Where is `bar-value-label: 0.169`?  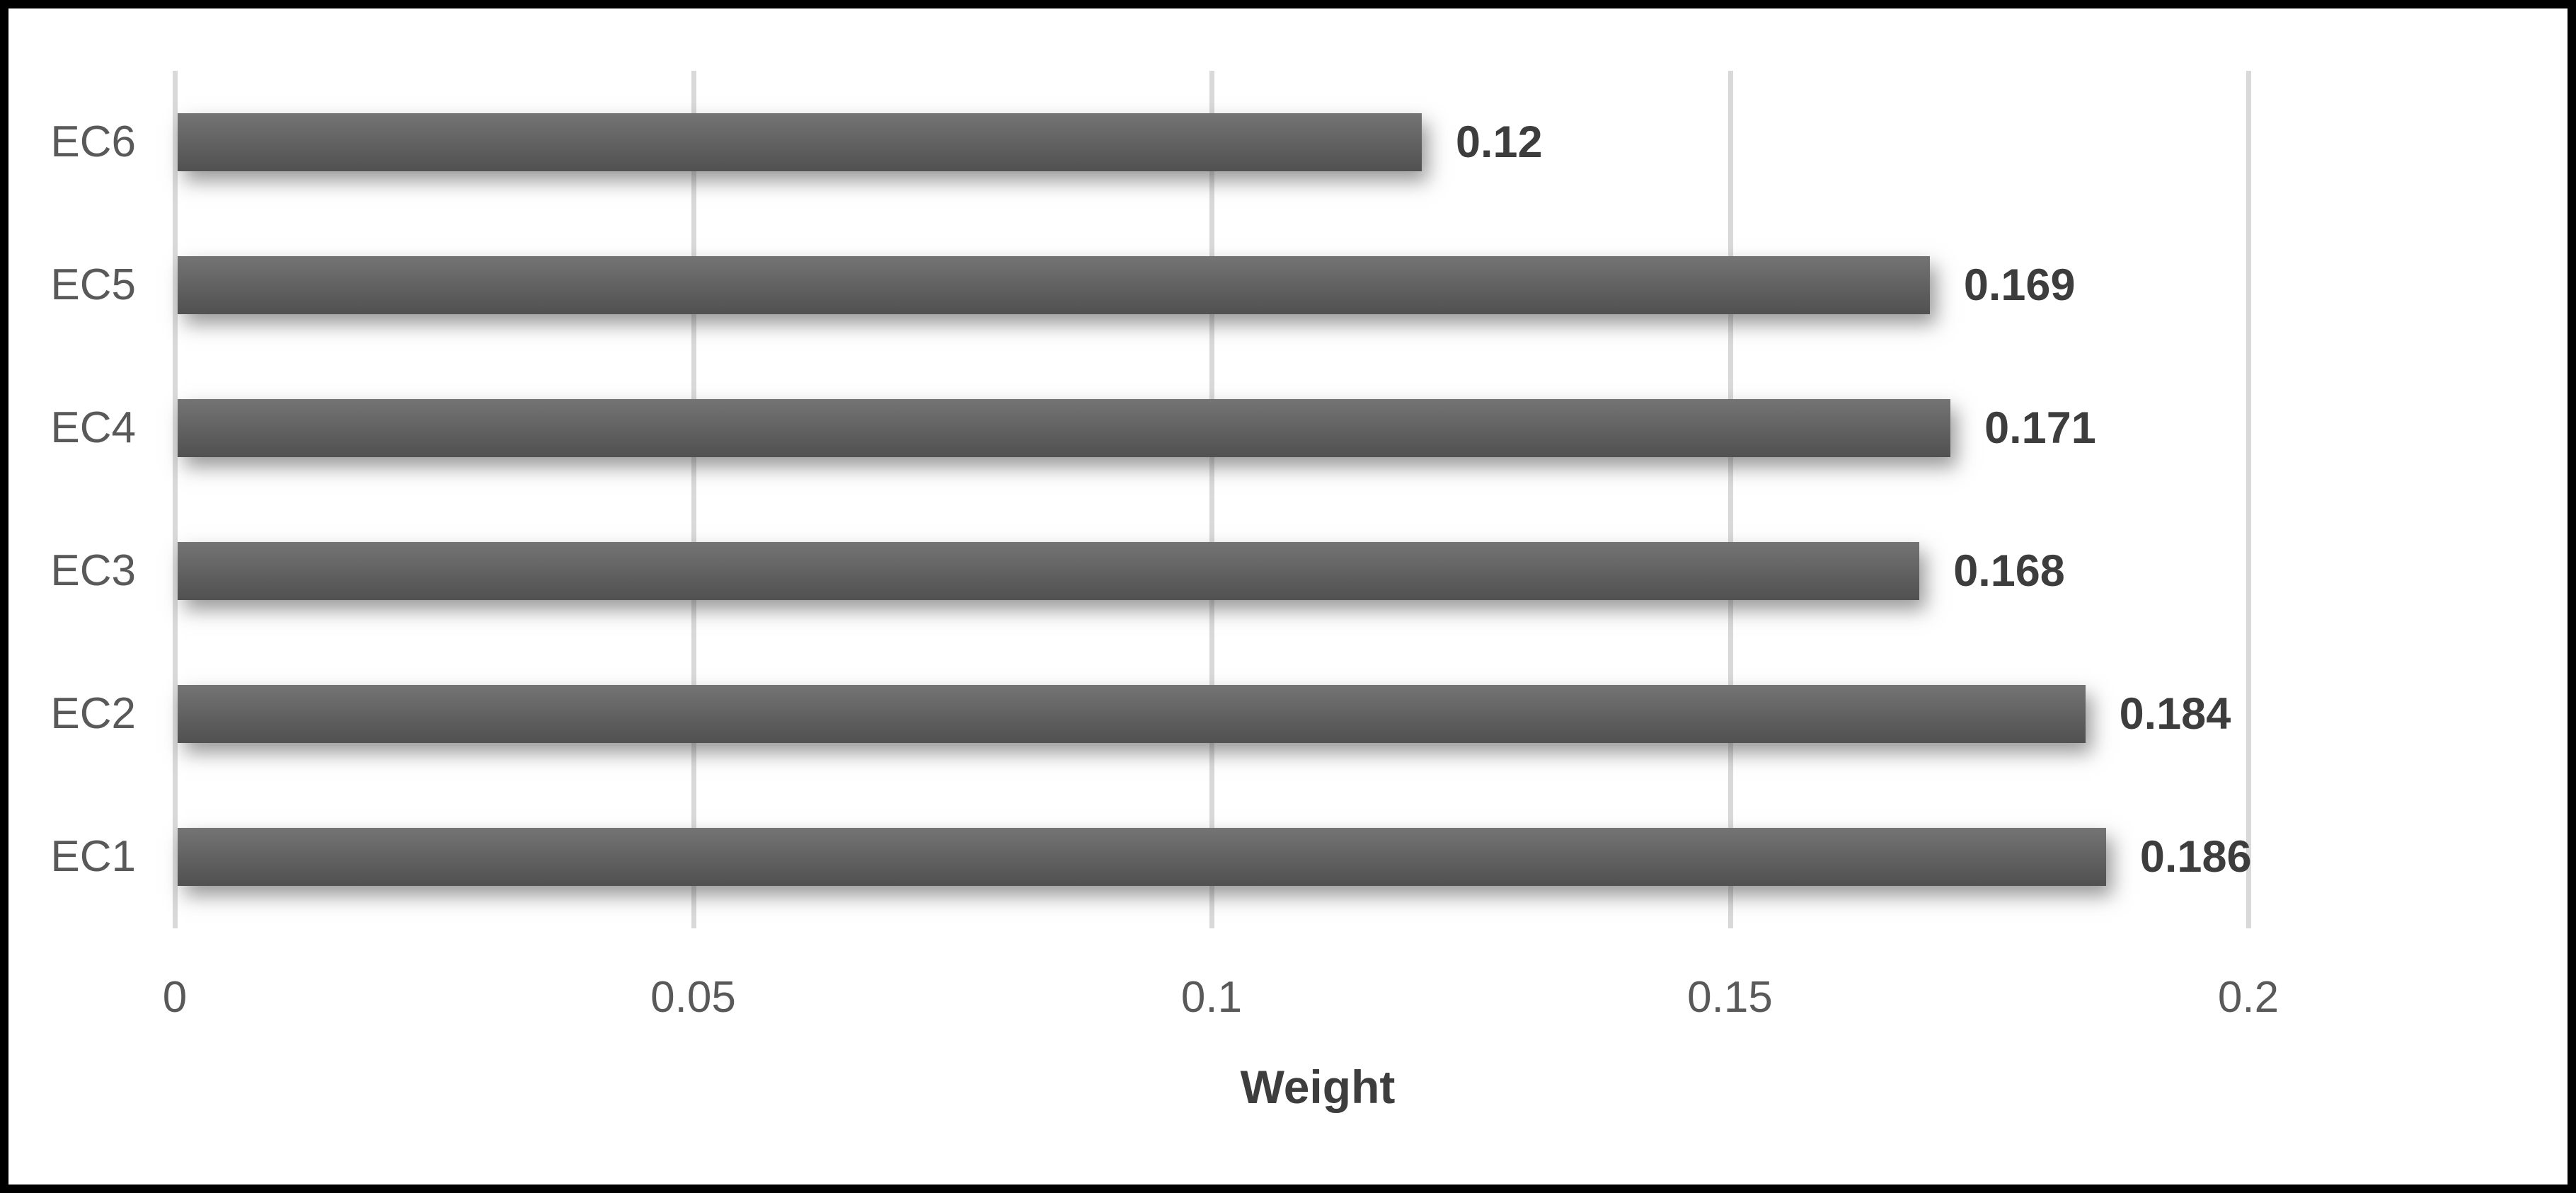 bar-value-label: 0.169 is located at coordinates (2019, 285).